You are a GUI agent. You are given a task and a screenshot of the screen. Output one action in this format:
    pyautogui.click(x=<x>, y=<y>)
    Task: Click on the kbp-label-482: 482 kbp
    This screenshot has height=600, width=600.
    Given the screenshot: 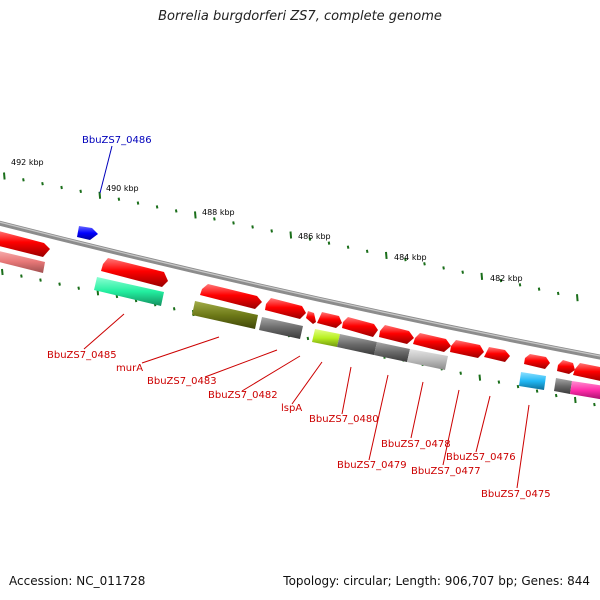 What is the action you would take?
    pyautogui.click(x=506, y=278)
    